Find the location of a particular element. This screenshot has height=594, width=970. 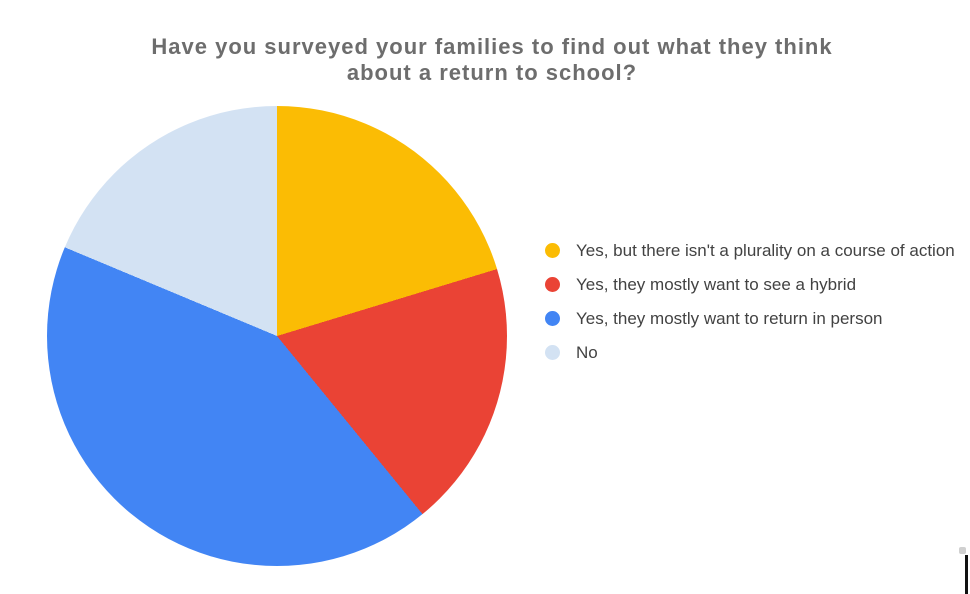

legend-label: No is located at coordinates (587, 352).